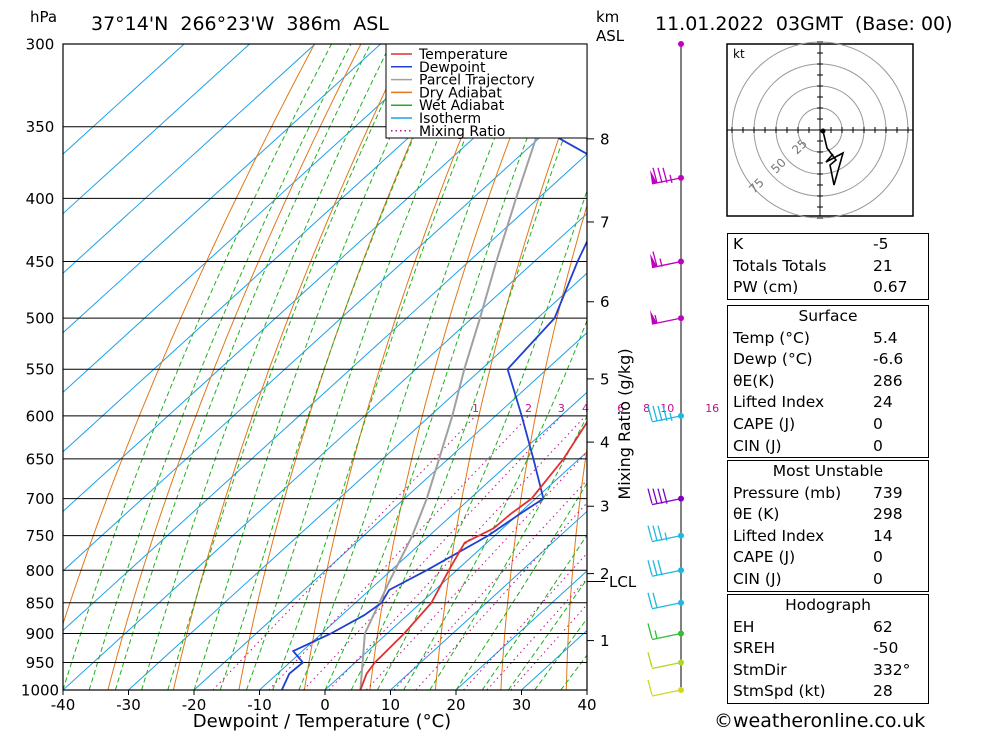  I want to click on pressure-tick-label: 850, so click(40, 603).